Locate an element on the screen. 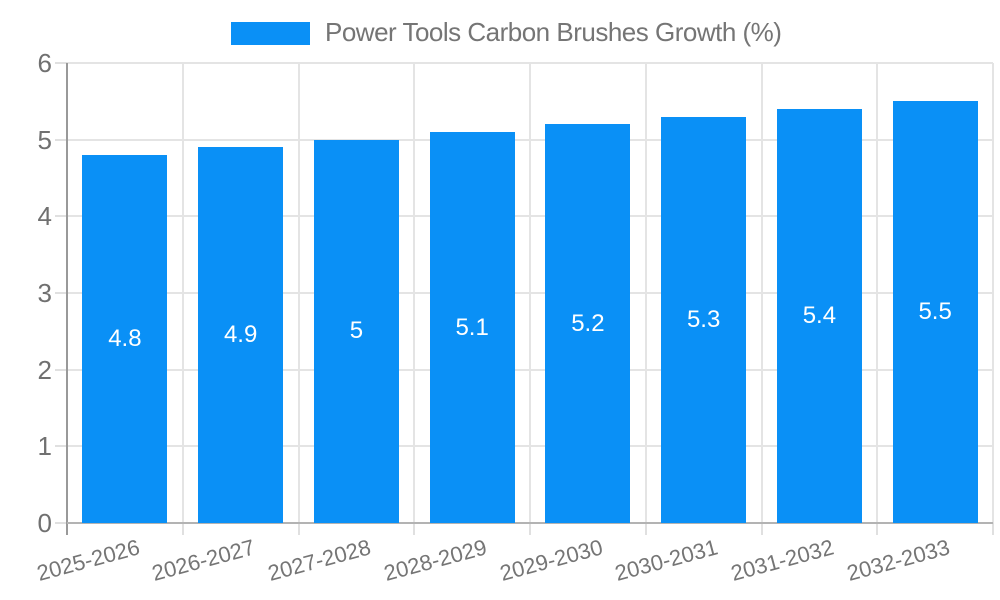 The image size is (1000, 600). chart-title: Power Tools Carbon Brushes Growth (%) is located at coordinates (553, 32).